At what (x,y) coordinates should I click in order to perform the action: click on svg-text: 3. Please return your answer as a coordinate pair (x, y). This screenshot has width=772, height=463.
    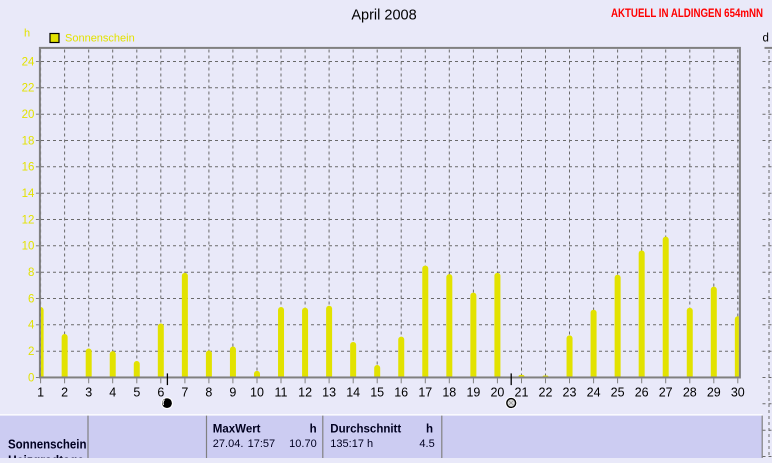
    Looking at the image, I should click on (88, 393).